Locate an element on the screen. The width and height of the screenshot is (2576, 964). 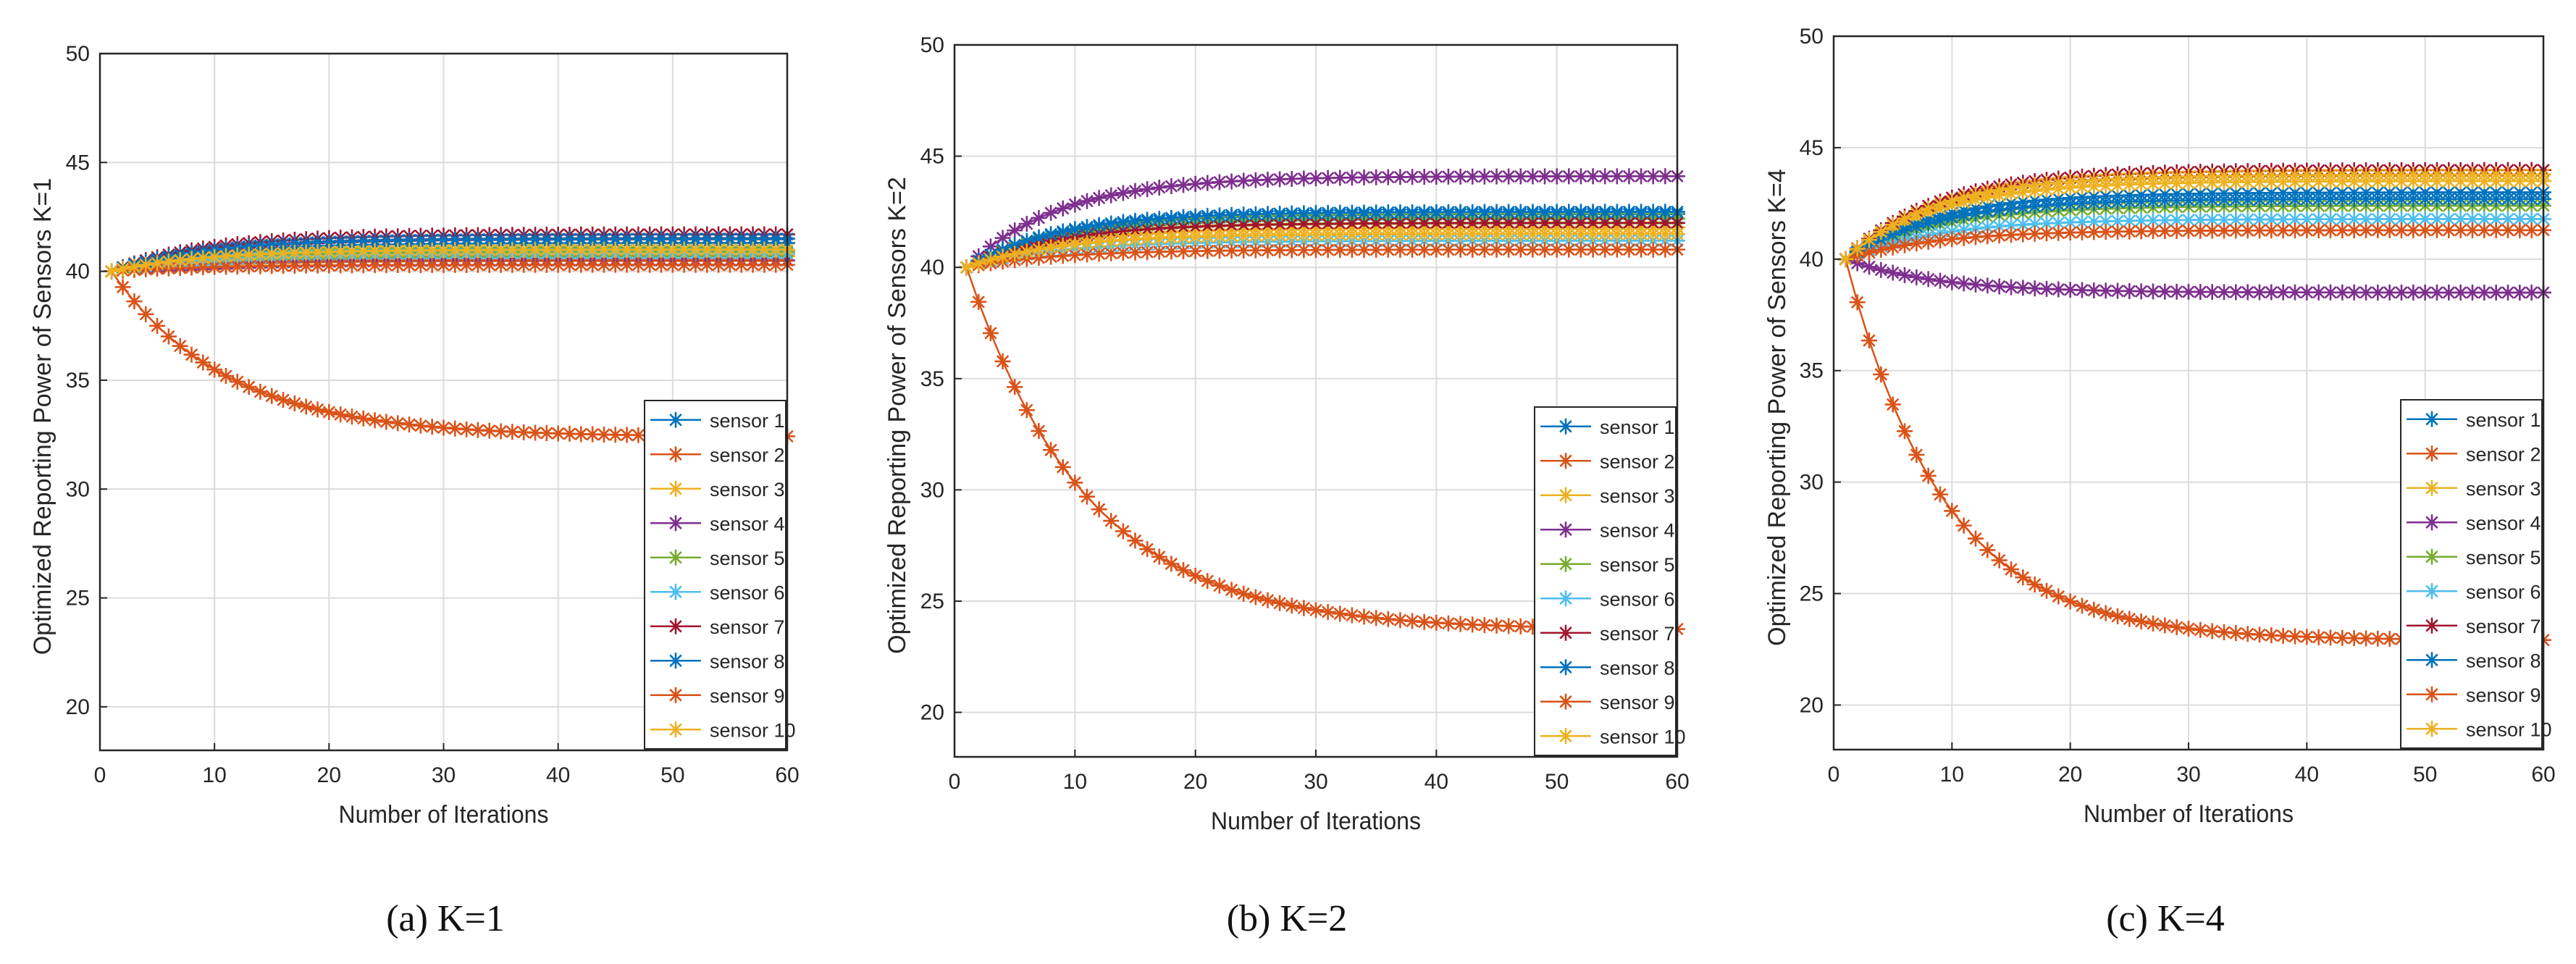
legend-item: sensor 4 is located at coordinates (717, 524).